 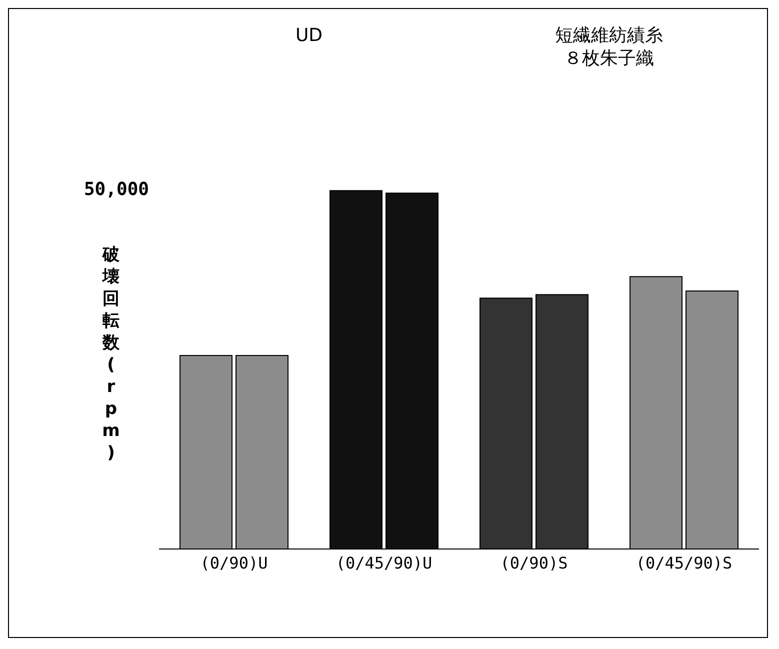 What do you see at coordinates (111, 354) in the screenshot?
I see `text: 破壊回転数(rpm)` at bounding box center [111, 354].